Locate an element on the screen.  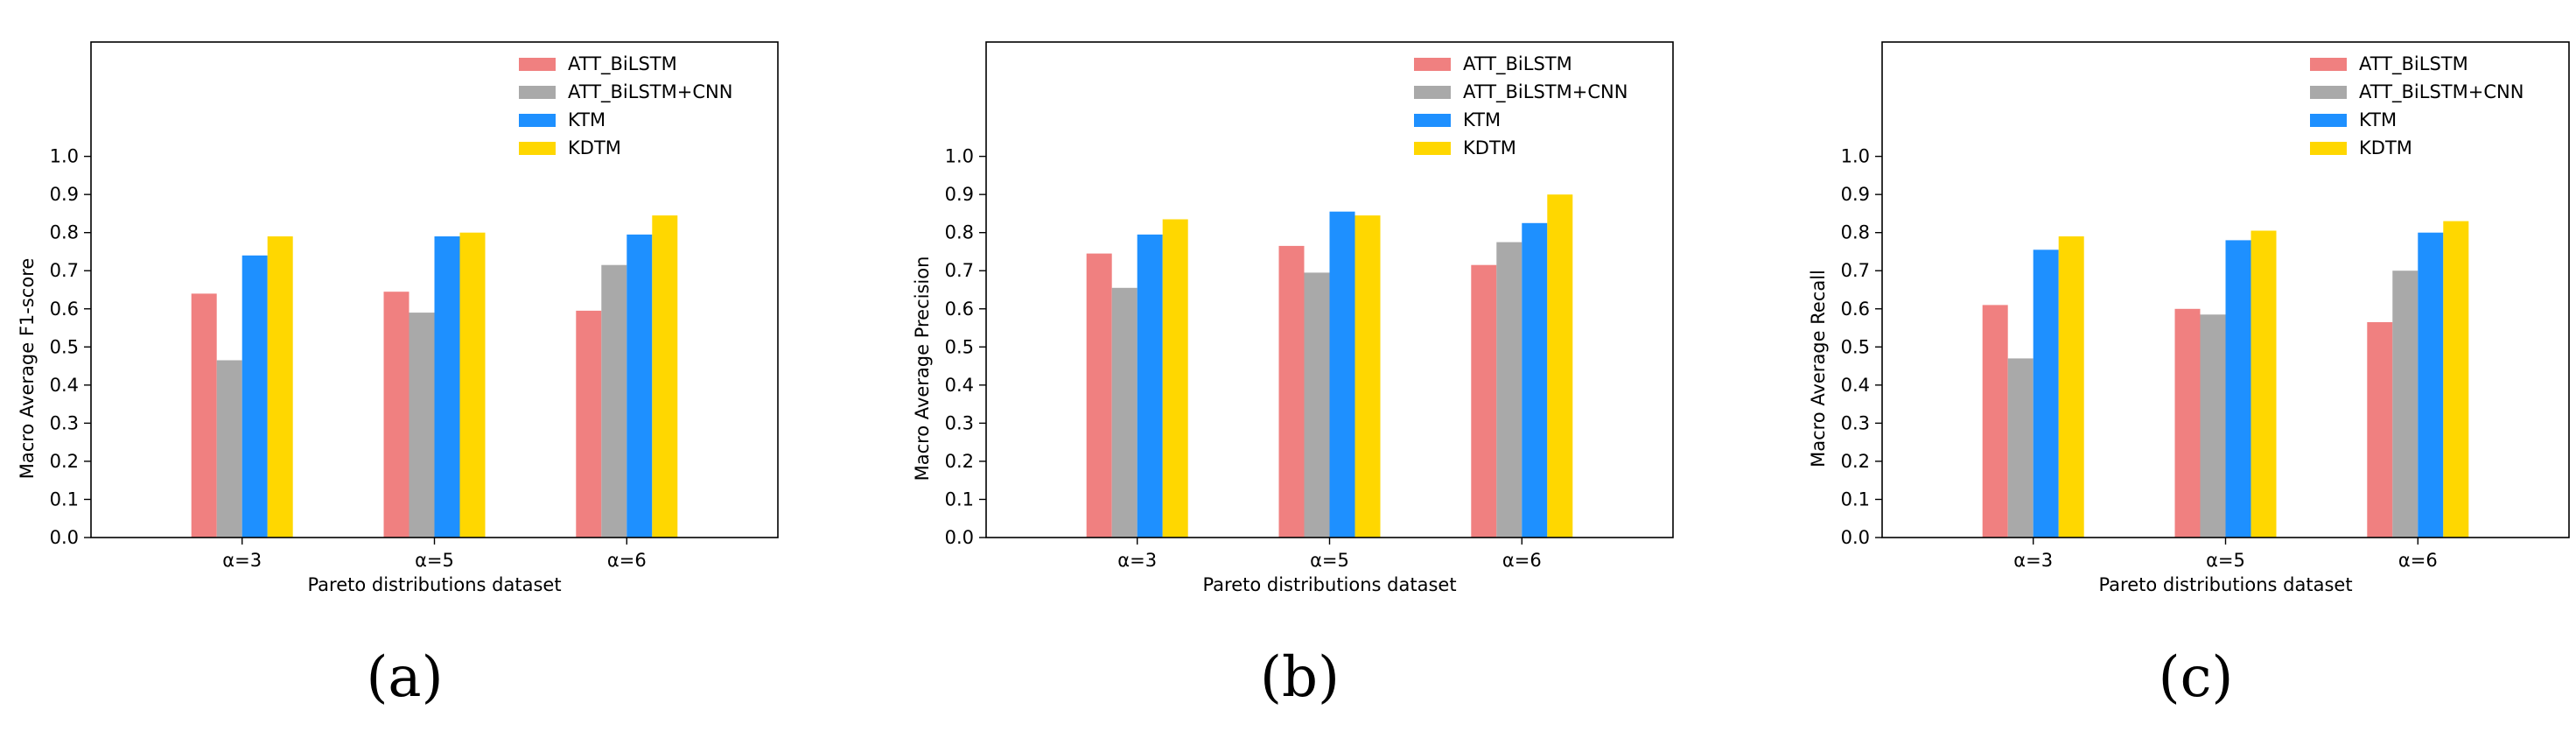
panel-label: (b) is located at coordinates (1300, 678).